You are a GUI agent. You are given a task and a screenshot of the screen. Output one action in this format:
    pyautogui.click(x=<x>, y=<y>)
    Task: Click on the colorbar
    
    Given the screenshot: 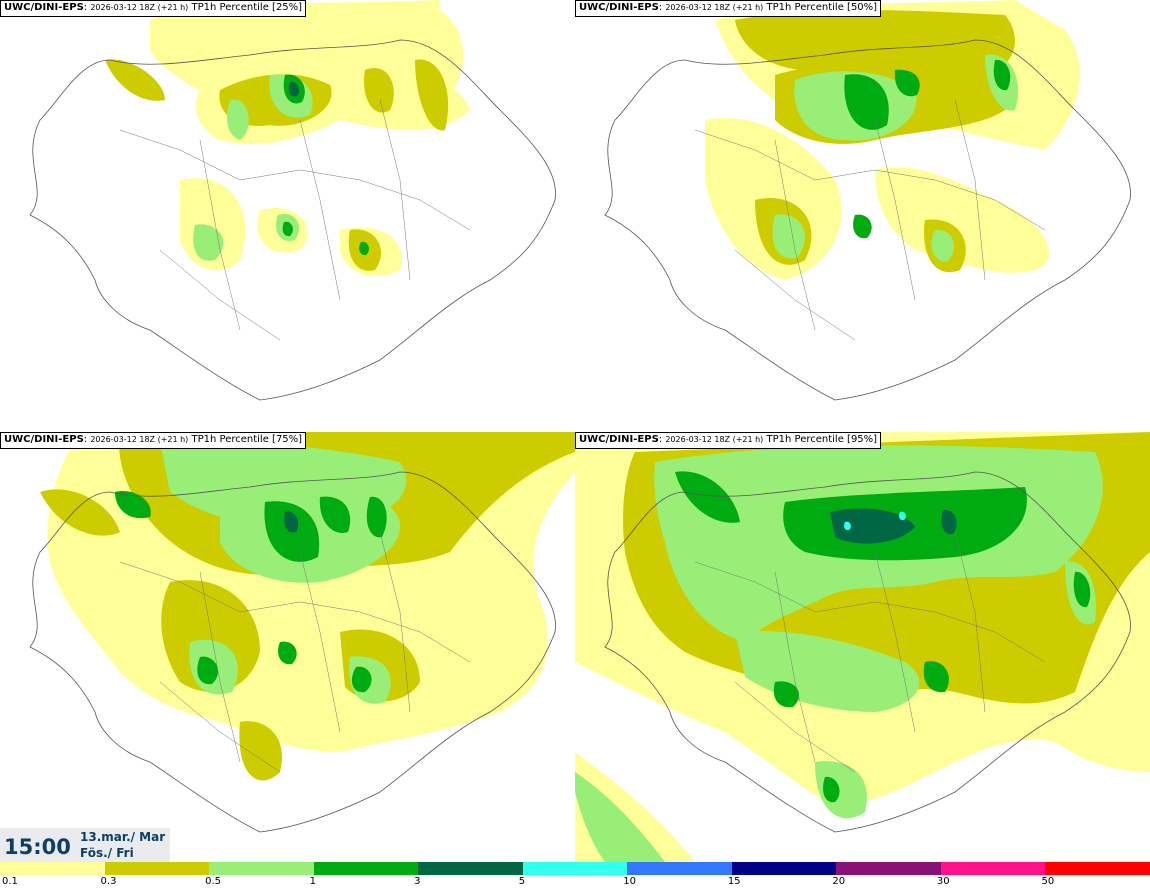 What is the action you would take?
    pyautogui.click(x=575, y=868)
    